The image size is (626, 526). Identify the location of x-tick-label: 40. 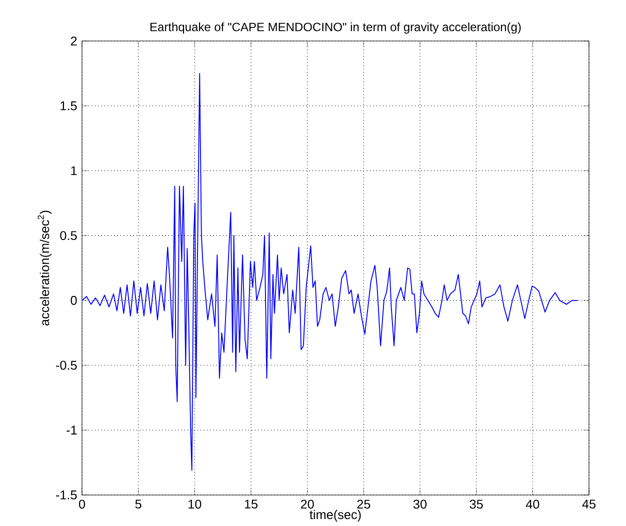
(533, 504).